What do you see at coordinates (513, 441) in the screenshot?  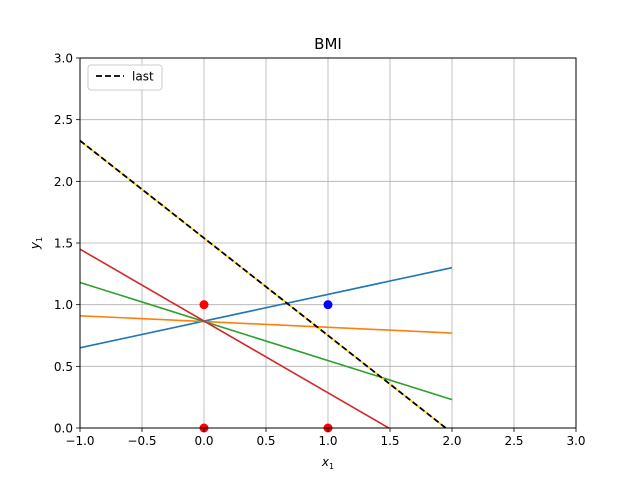 I see `x-tick-label: 2.5` at bounding box center [513, 441].